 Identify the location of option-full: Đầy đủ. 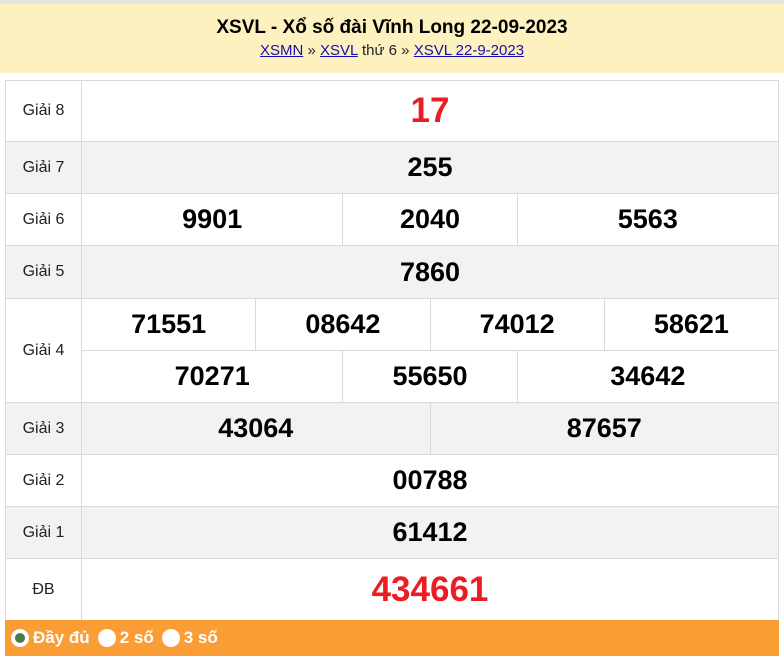
(50, 638).